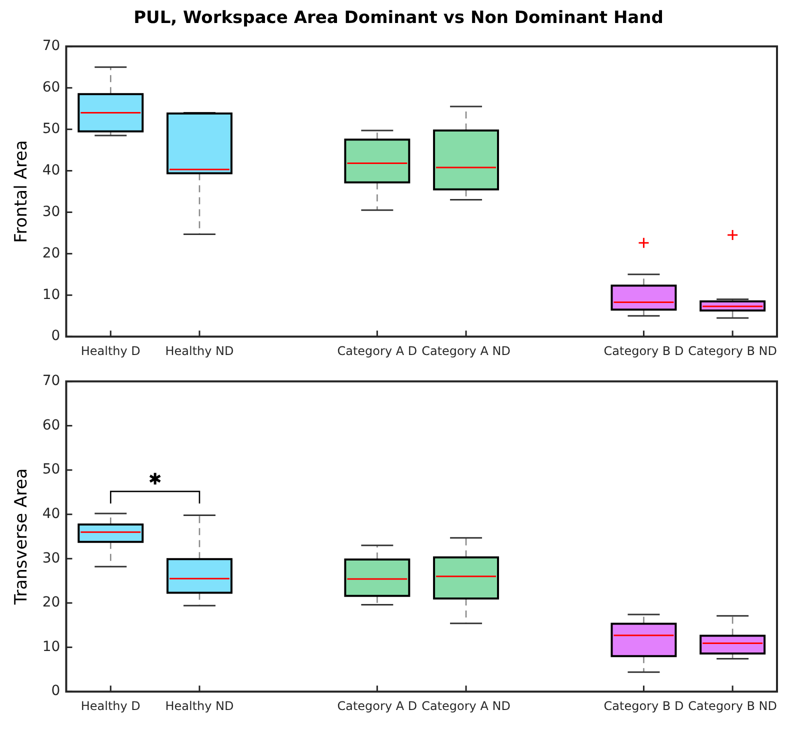  What do you see at coordinates (398, 18) in the screenshot?
I see `chart-title: PUL, Workspace Area Dominant vs Non Dominant Hand` at bounding box center [398, 18].